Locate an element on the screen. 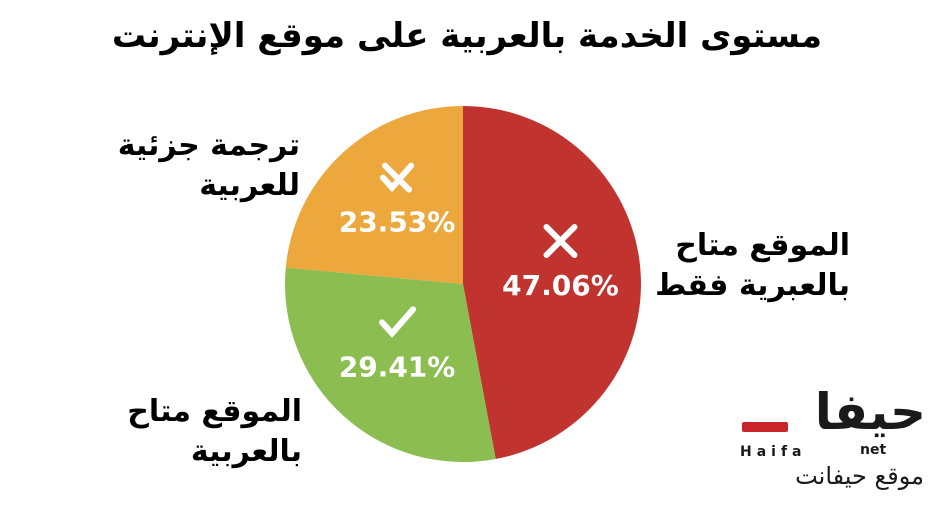 The height and width of the screenshot is (510, 934). haifanet-logo: حيفا Haifa net موقع حيفانت is located at coordinates (830, 441).